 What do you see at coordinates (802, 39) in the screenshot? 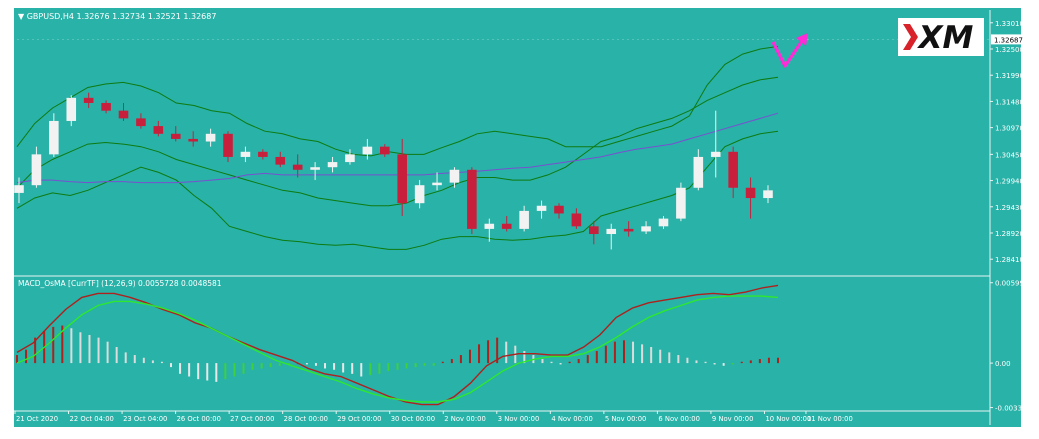
I see `arrow-up-icon` at bounding box center [802, 39].